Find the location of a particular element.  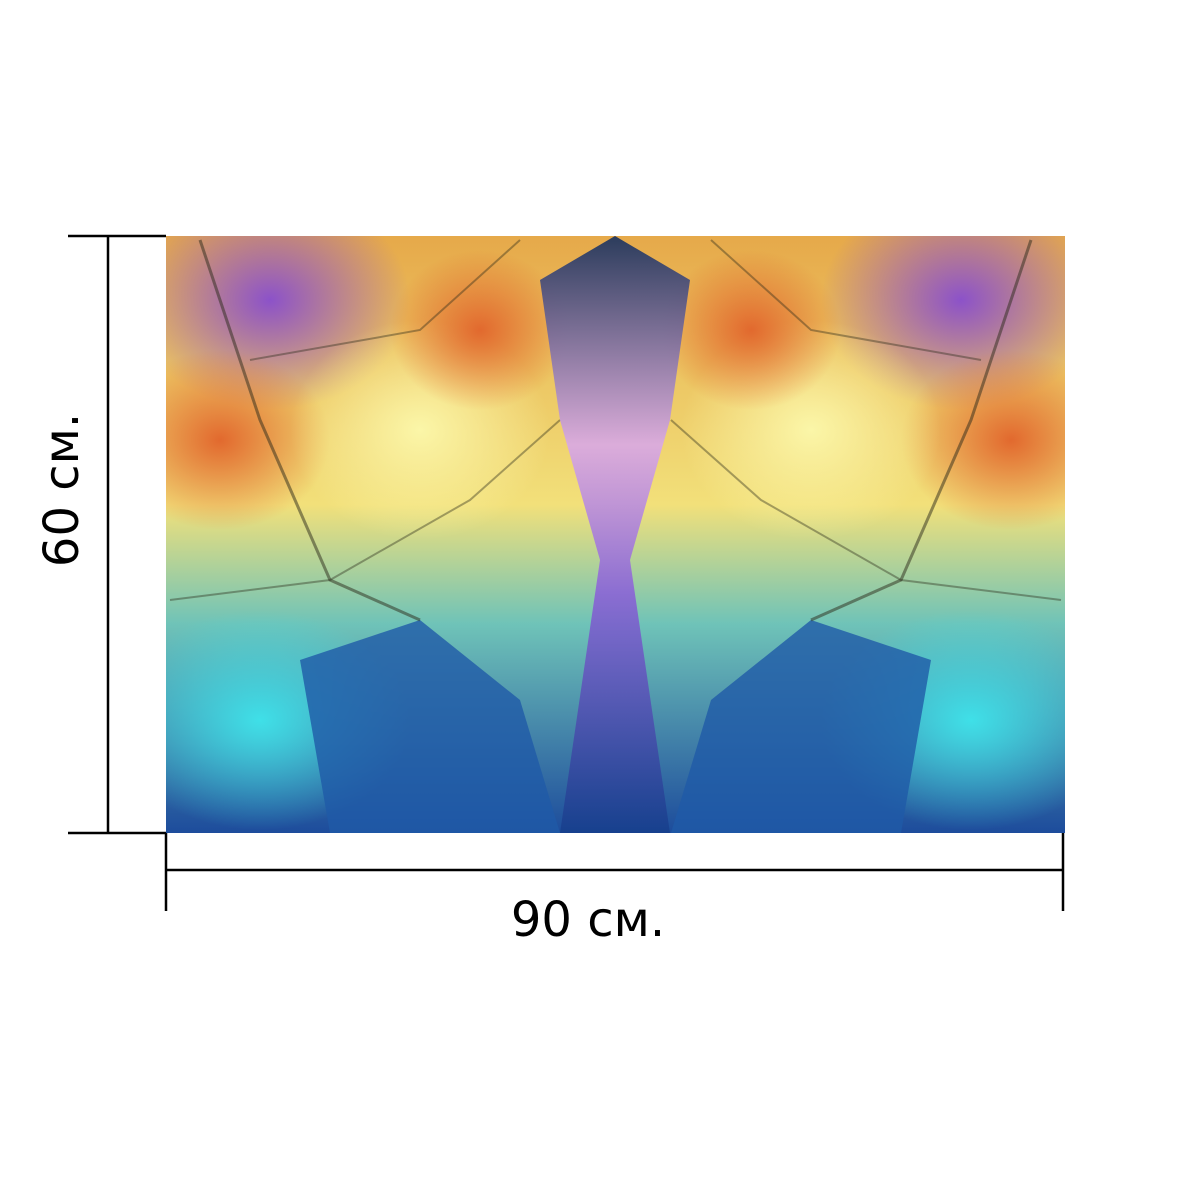

width-label: 90 см. is located at coordinates (588, 920).